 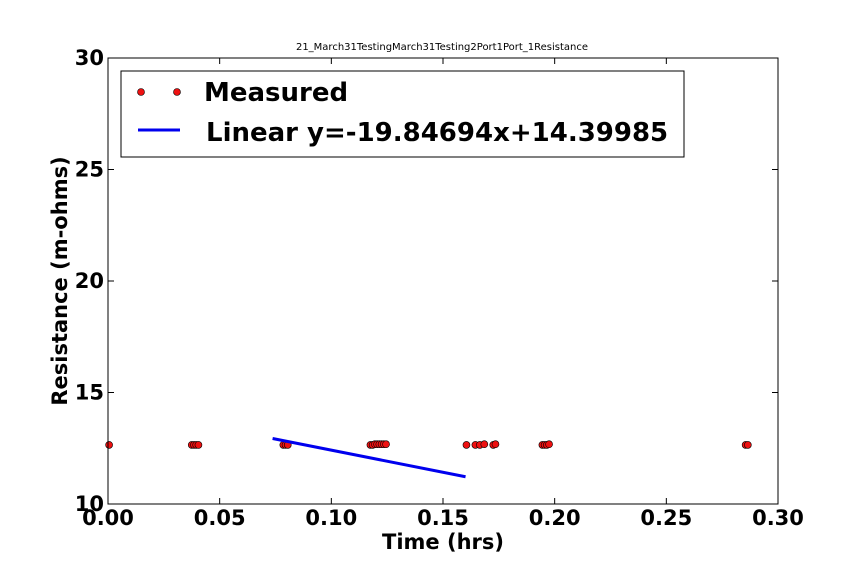 I want to click on x-tick-label: 0.00, so click(x=108, y=518).